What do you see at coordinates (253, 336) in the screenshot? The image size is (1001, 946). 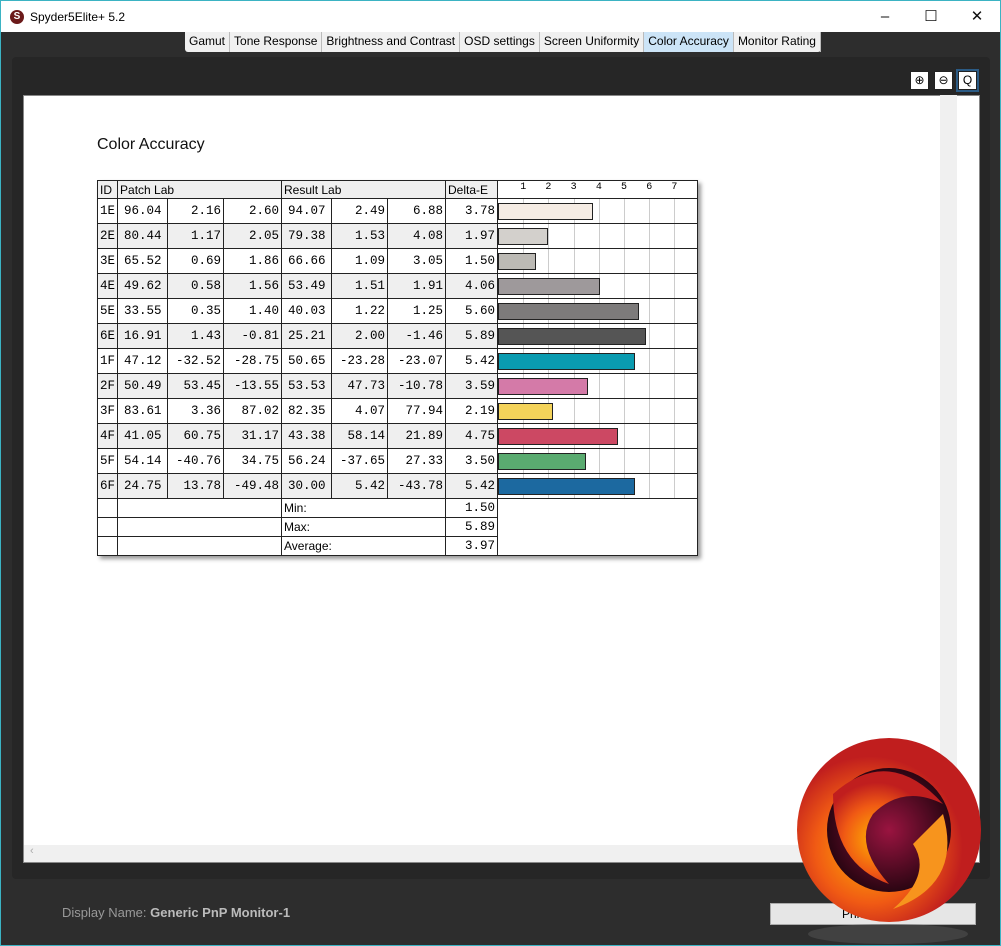 I see `patch-lab-value: -0.81` at bounding box center [253, 336].